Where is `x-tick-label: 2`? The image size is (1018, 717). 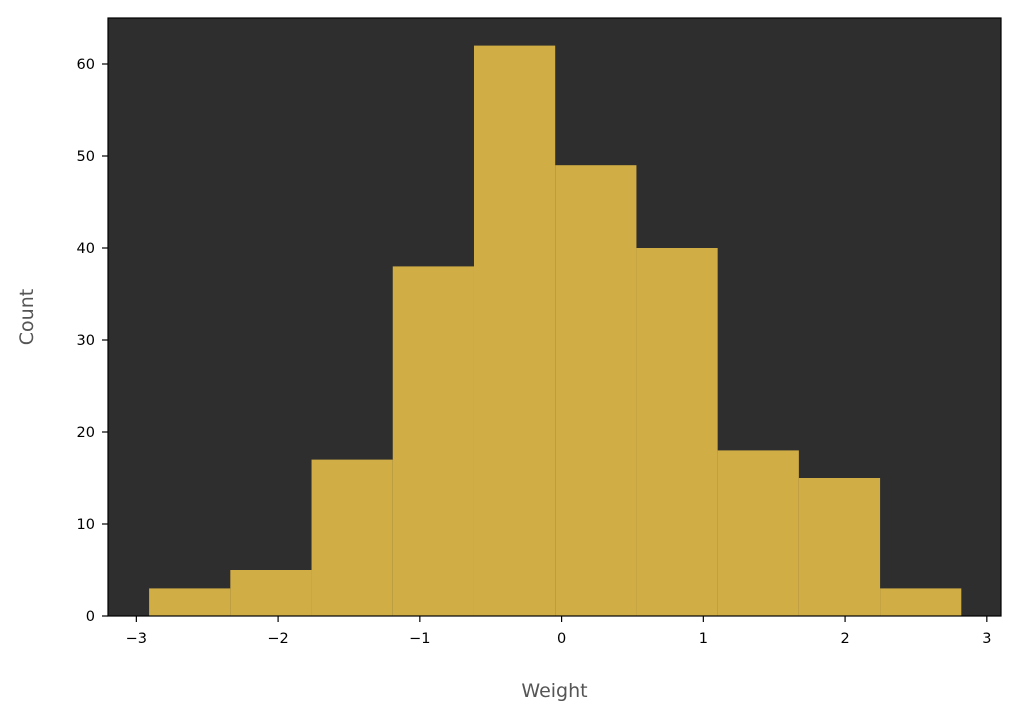 x-tick-label: 2 is located at coordinates (844, 639).